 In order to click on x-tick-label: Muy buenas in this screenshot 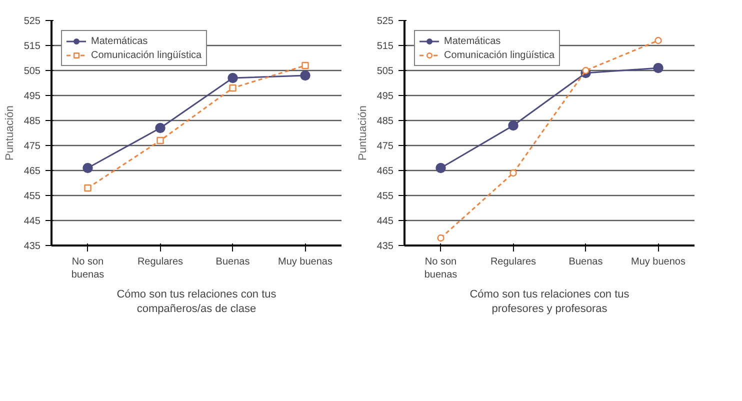, I will do `click(305, 262)`.